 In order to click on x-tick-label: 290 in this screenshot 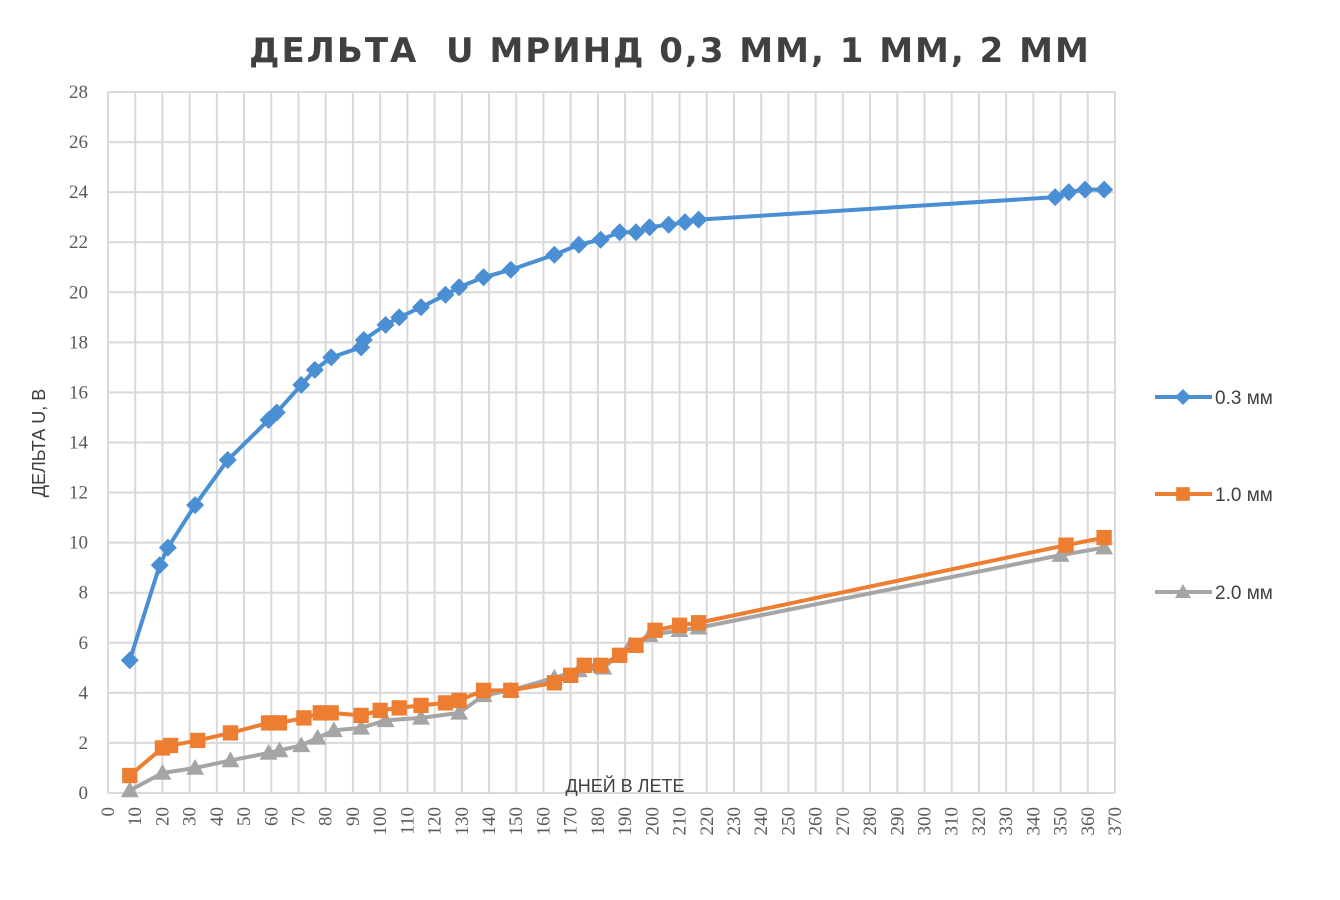, I will do `click(897, 821)`.